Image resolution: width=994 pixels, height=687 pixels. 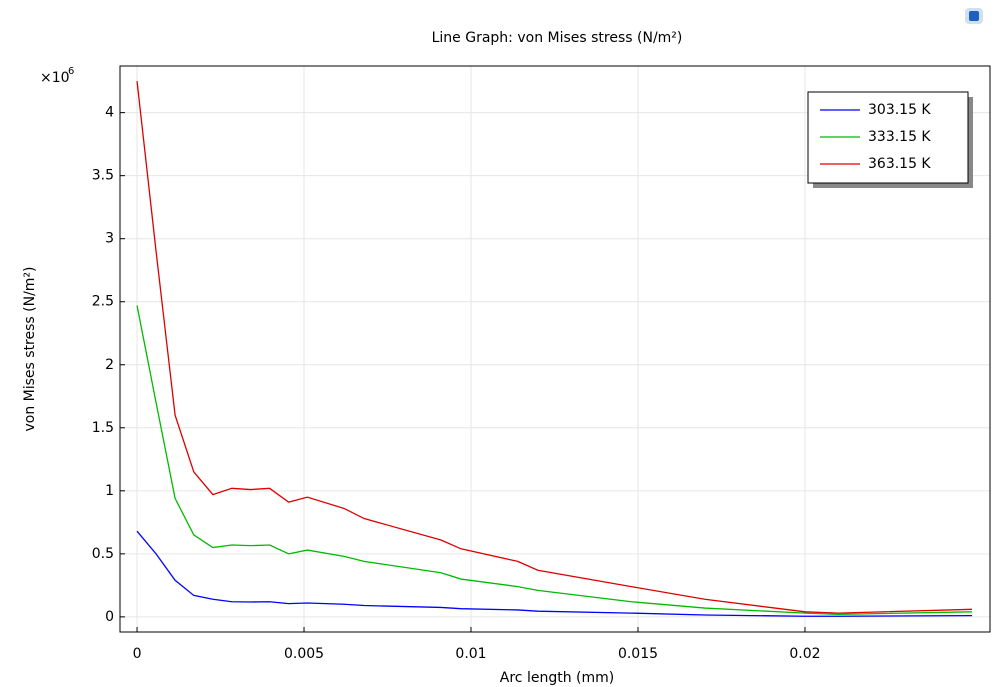 What do you see at coordinates (804, 654) in the screenshot?
I see `x-tick-label: 0.02` at bounding box center [804, 654].